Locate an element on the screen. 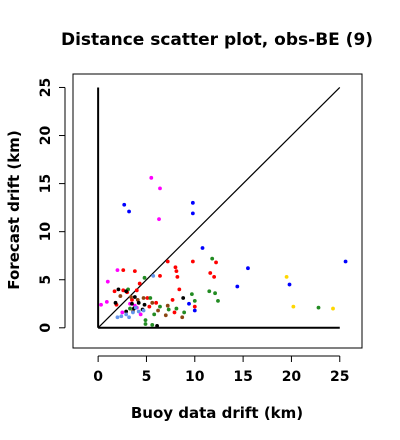 The width and height of the screenshot is (400, 440). x-tick-label: 25 is located at coordinates (339, 377).